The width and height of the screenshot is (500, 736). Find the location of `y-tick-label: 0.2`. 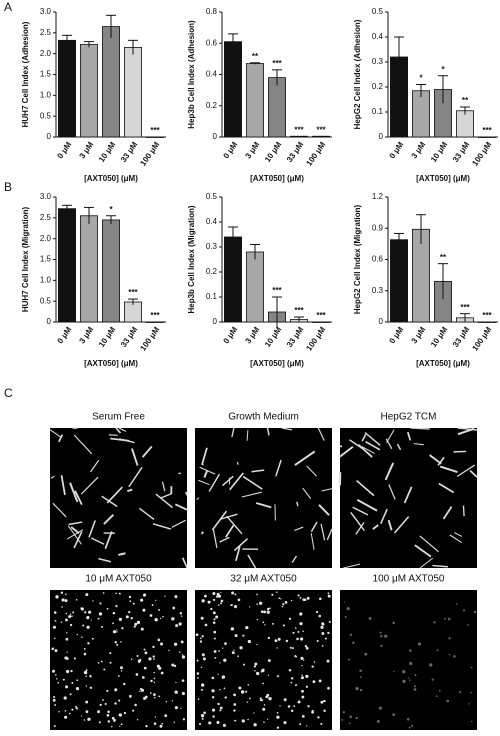

y-tick-label: 0.2 is located at coordinates (212, 105).